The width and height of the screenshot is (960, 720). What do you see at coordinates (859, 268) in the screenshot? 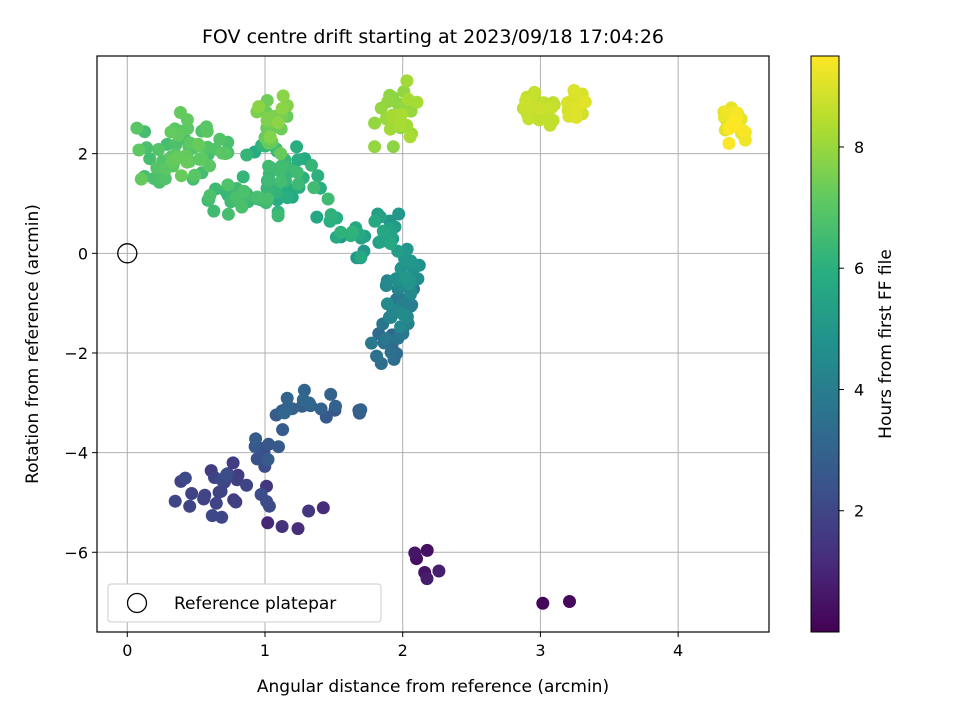
I see `colorbar-tick-label: 6` at bounding box center [859, 268].